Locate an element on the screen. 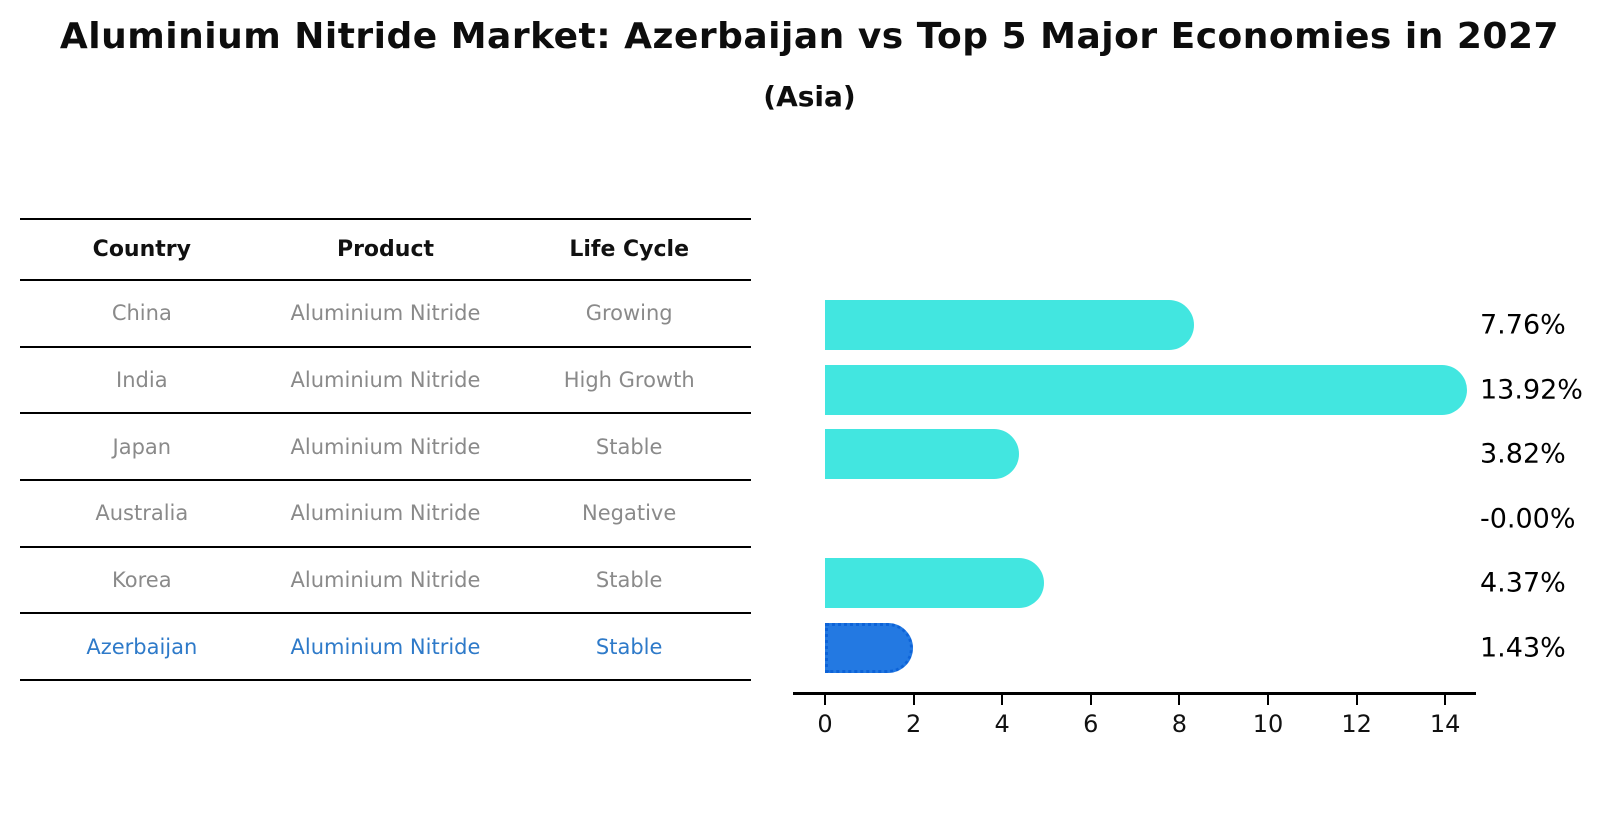 The height and width of the screenshot is (823, 1619). x-axis-line is located at coordinates (1134, 693).